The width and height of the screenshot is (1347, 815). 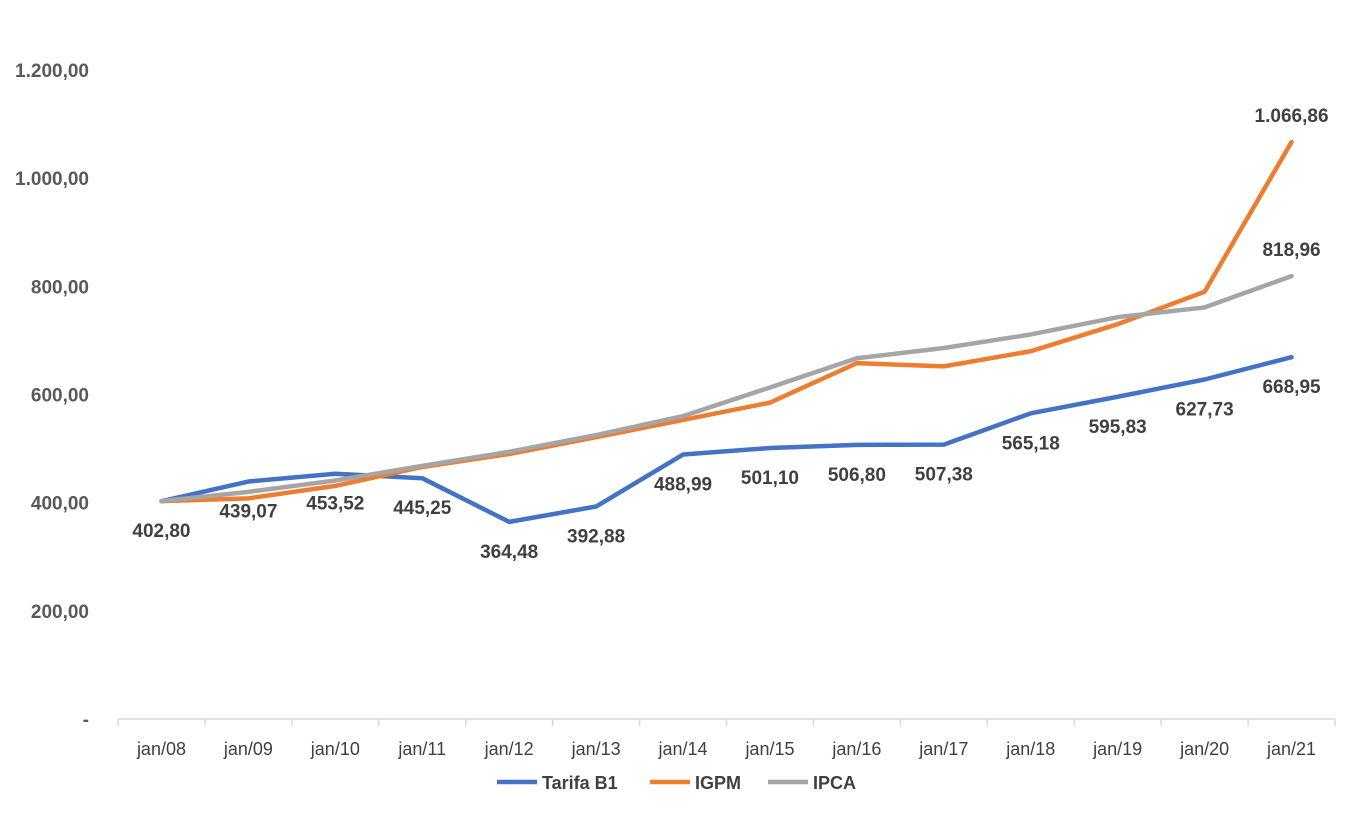 What do you see at coordinates (857, 475) in the screenshot?
I see `data-label-tarifa-b1: 506,80` at bounding box center [857, 475].